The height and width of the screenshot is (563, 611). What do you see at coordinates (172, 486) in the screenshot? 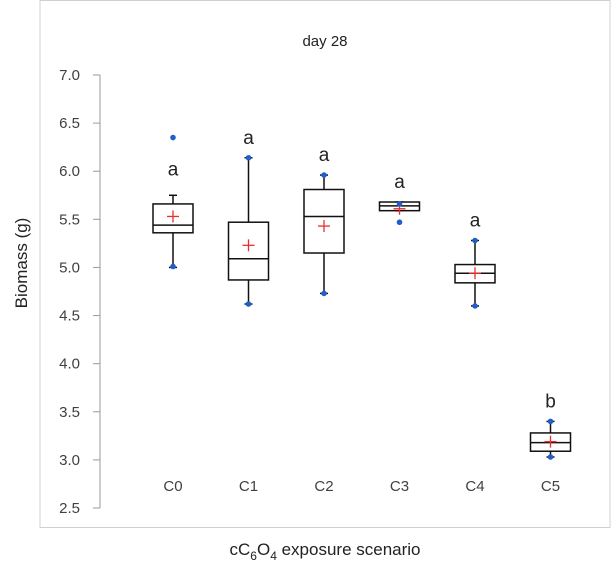
I see `category-label: C0` at bounding box center [172, 486].